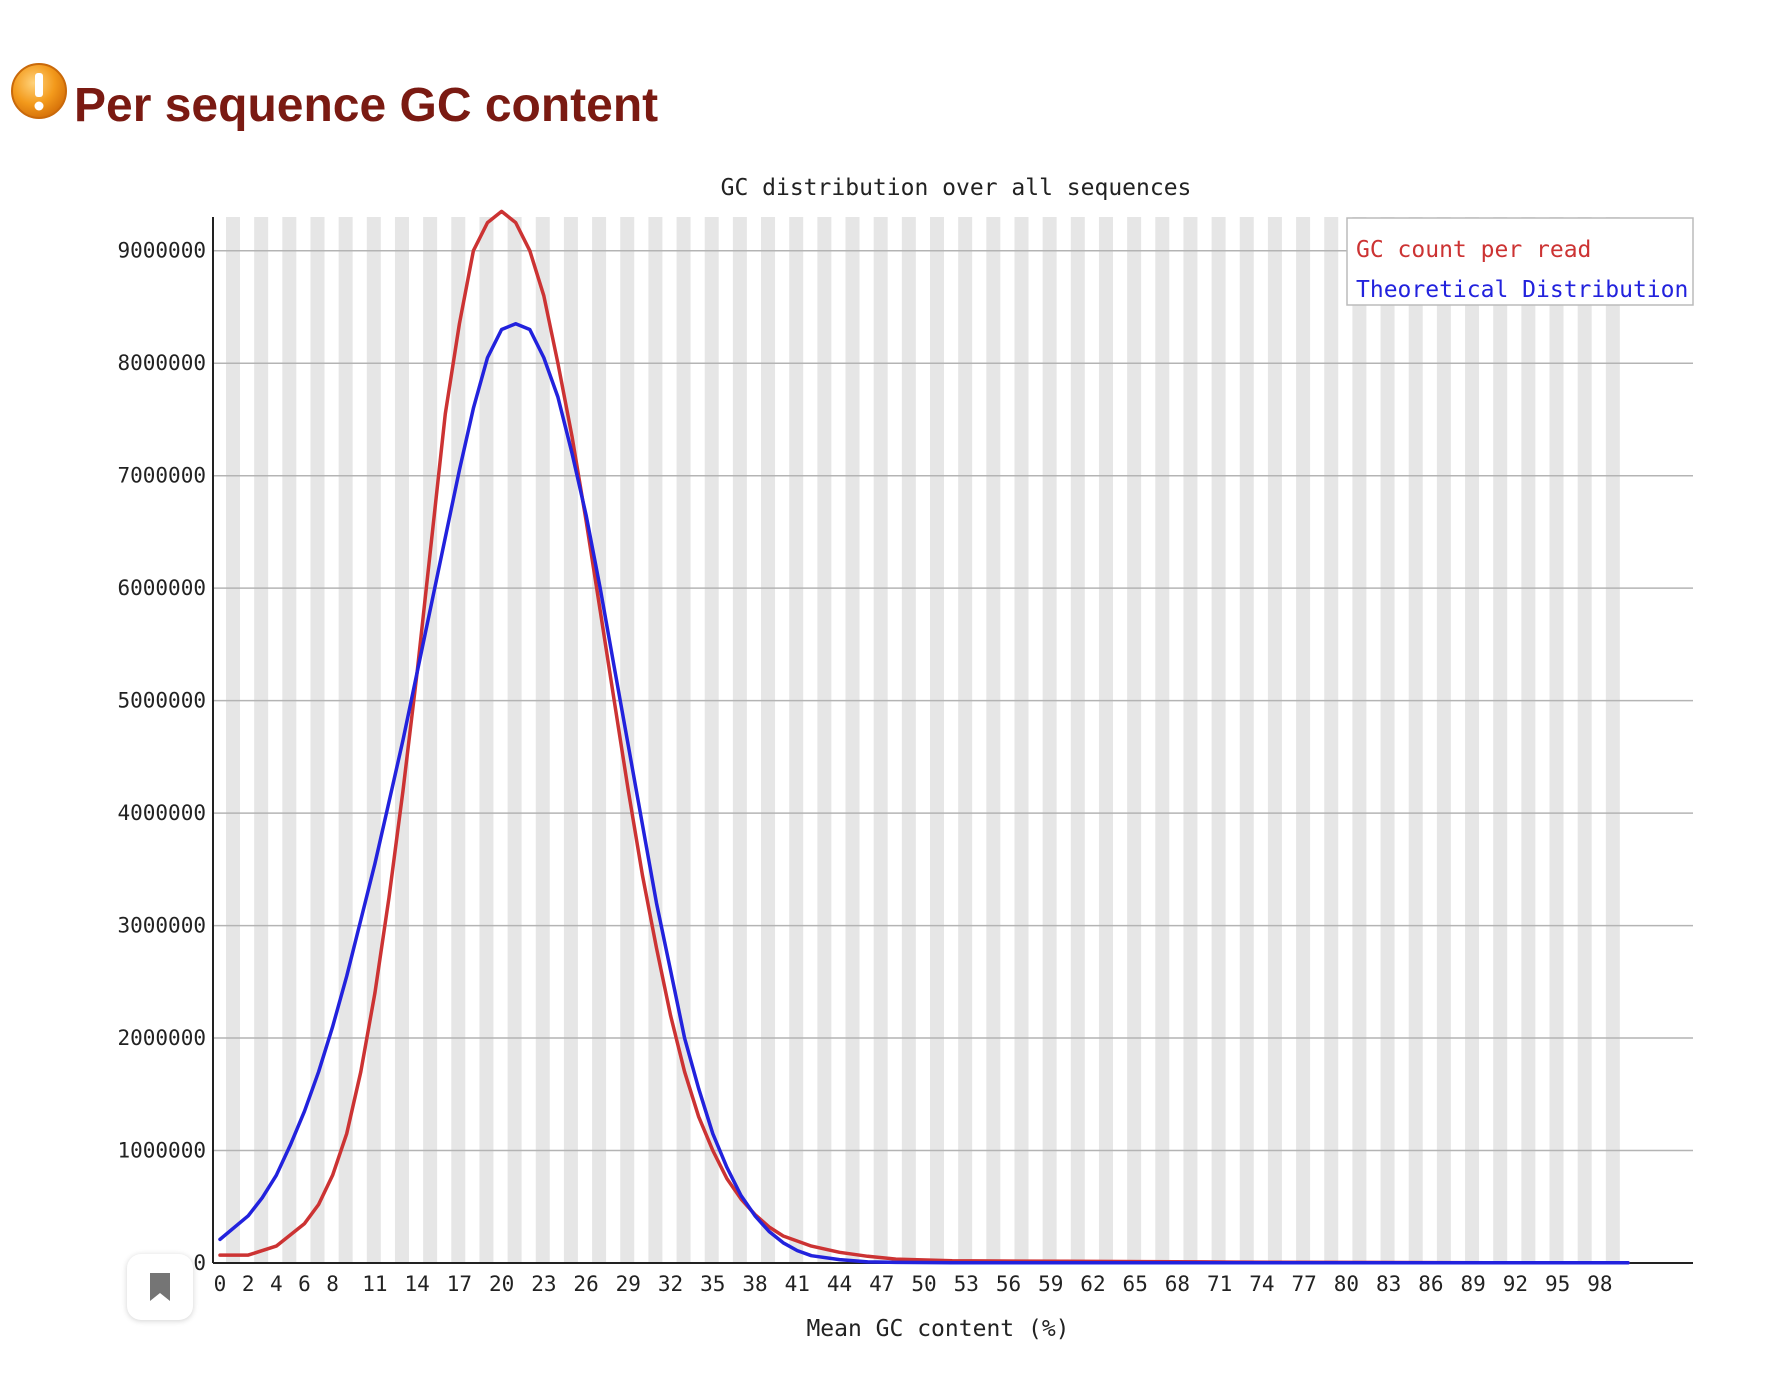 The height and width of the screenshot is (1376, 1786). Describe the element at coordinates (161, 1038) in the screenshot. I see `y-tick-label: 2000000` at that location.